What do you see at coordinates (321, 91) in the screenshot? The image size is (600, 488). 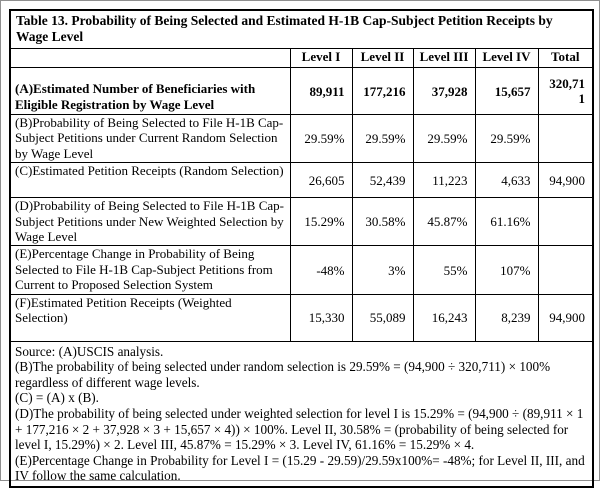 I see `row-a-value-level-i: 89,911` at bounding box center [321, 91].